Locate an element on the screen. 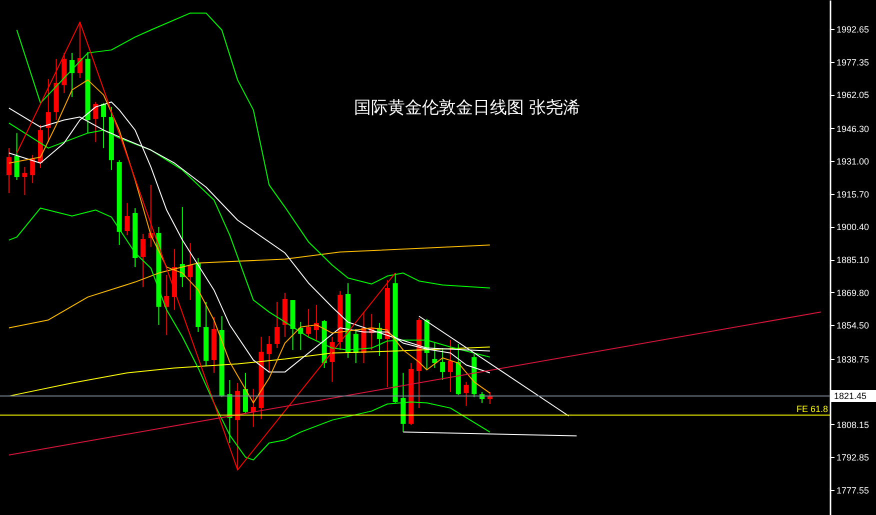 The height and width of the screenshot is (515, 876). y-tick-label: 1792.85 is located at coordinates (853, 457).